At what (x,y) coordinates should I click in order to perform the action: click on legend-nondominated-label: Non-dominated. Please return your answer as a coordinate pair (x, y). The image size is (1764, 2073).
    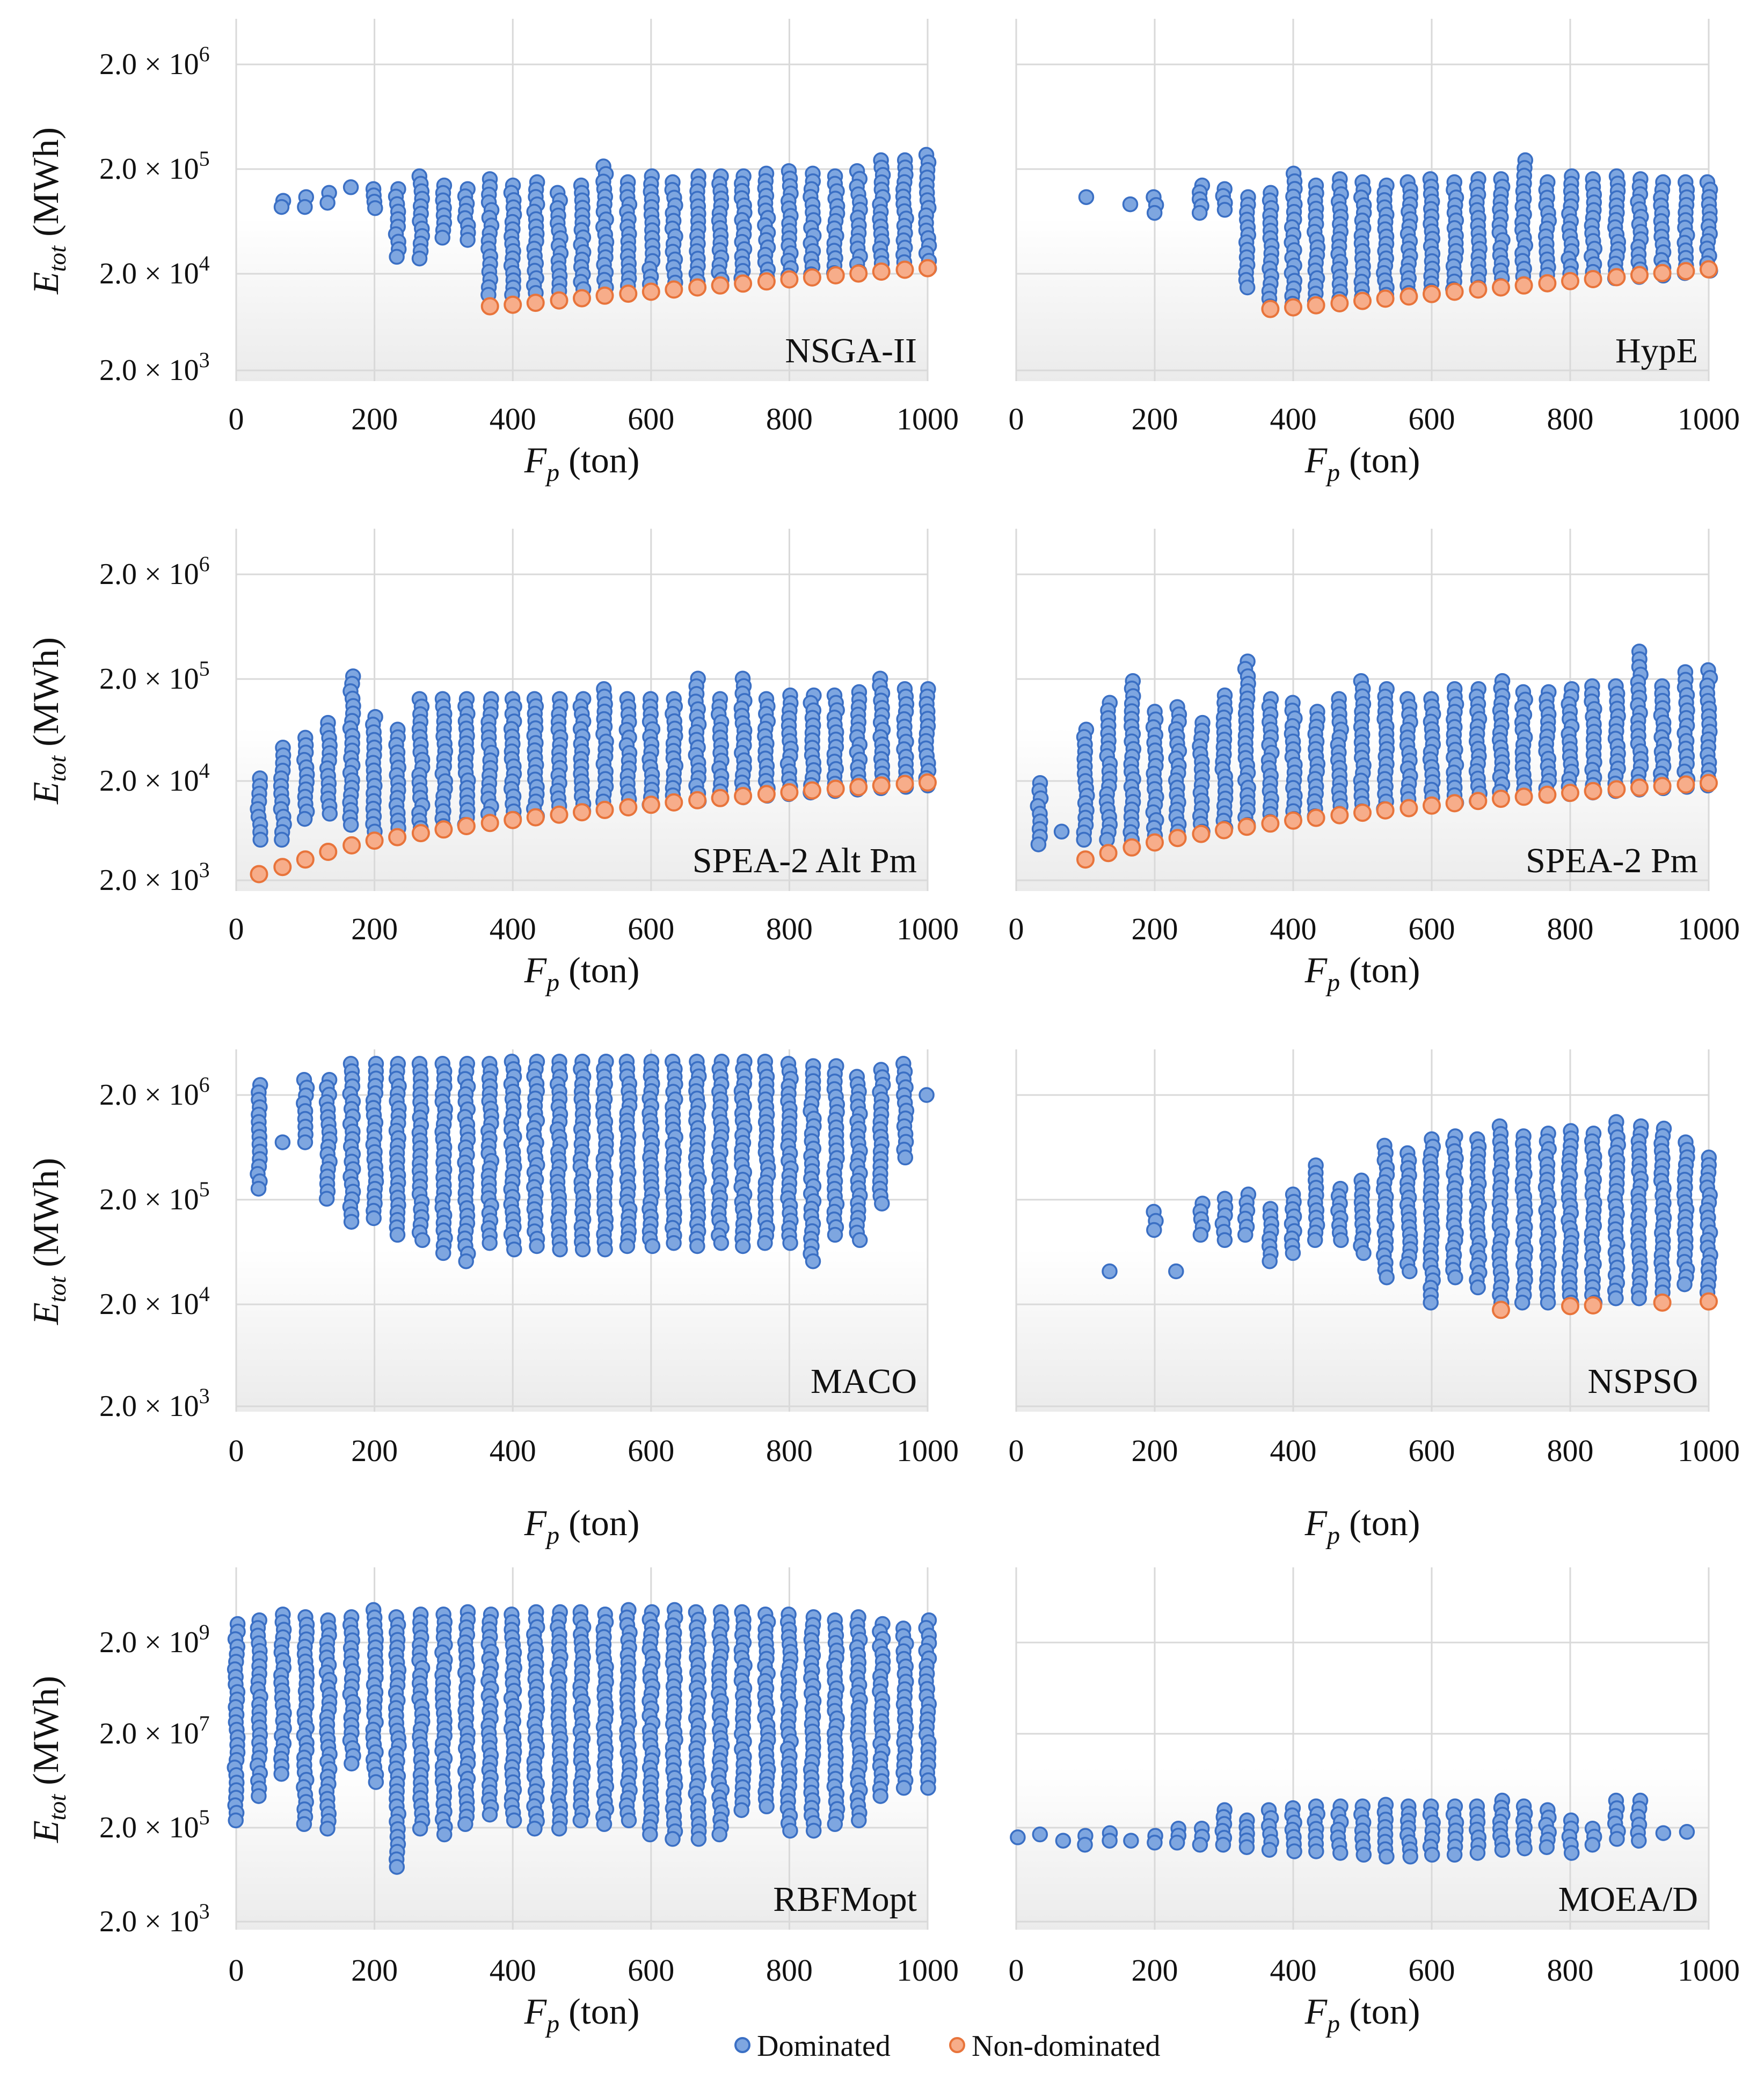
    Looking at the image, I should click on (1066, 2046).